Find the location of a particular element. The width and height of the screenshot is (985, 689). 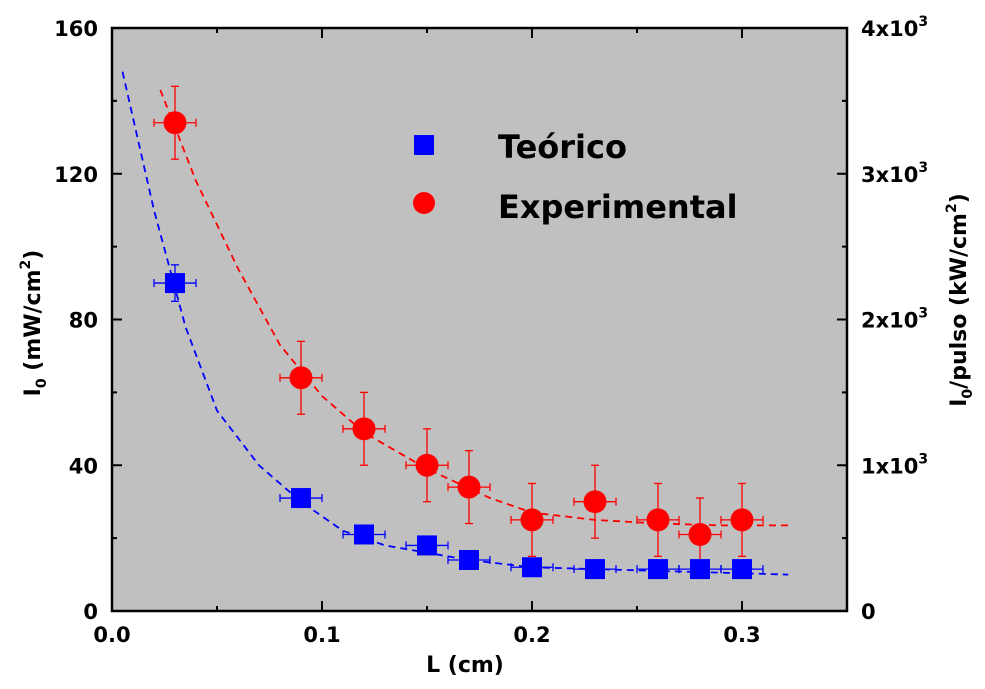

x-tick-label: 0.2 is located at coordinates (531, 635).